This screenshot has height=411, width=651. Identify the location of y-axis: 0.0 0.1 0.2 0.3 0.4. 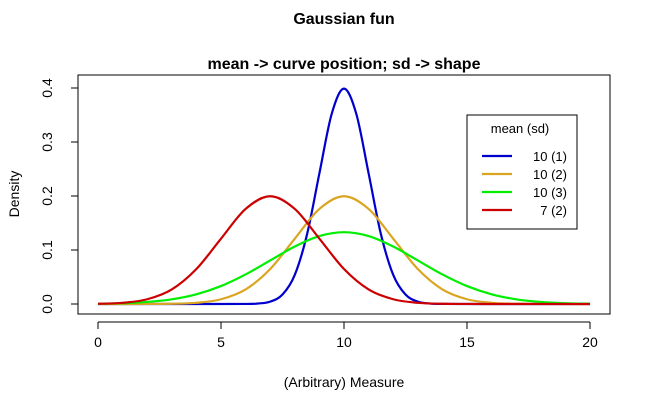
(59, 196).